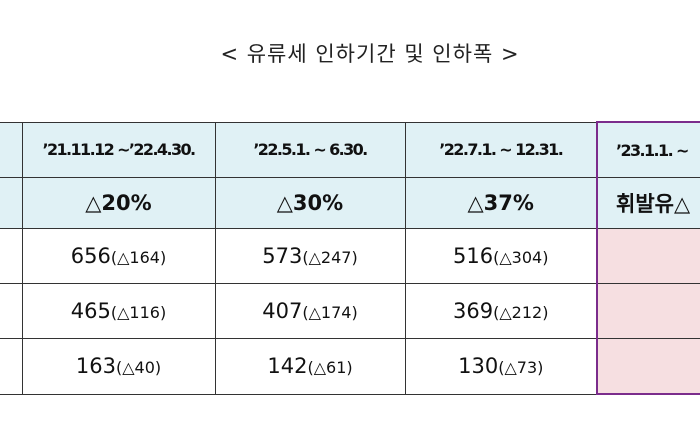 The height and width of the screenshot is (440, 700). I want to click on data-cell: 656(△164), so click(118, 256).